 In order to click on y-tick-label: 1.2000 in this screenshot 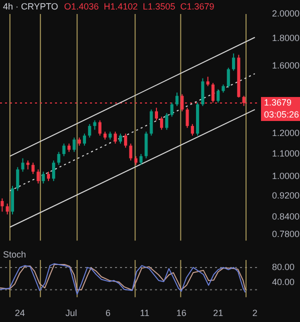, I will do `click(286, 133)`.